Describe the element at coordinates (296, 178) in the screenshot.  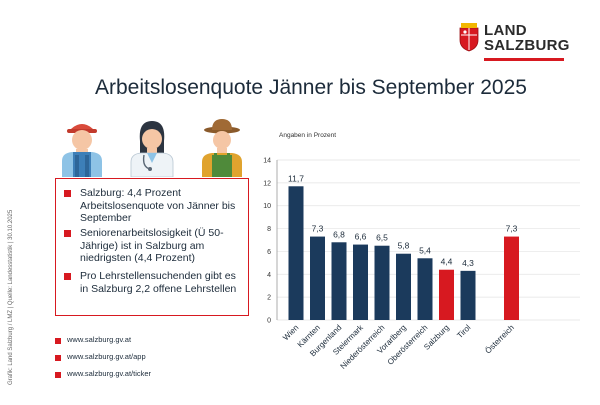
I see `bar-value-label: 11,7` at that location.